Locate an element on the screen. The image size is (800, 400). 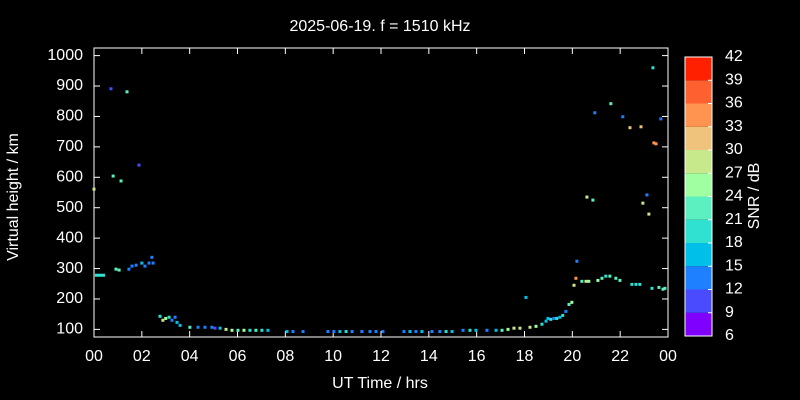
colorbar-tick-label: 30 is located at coordinates (734, 149).